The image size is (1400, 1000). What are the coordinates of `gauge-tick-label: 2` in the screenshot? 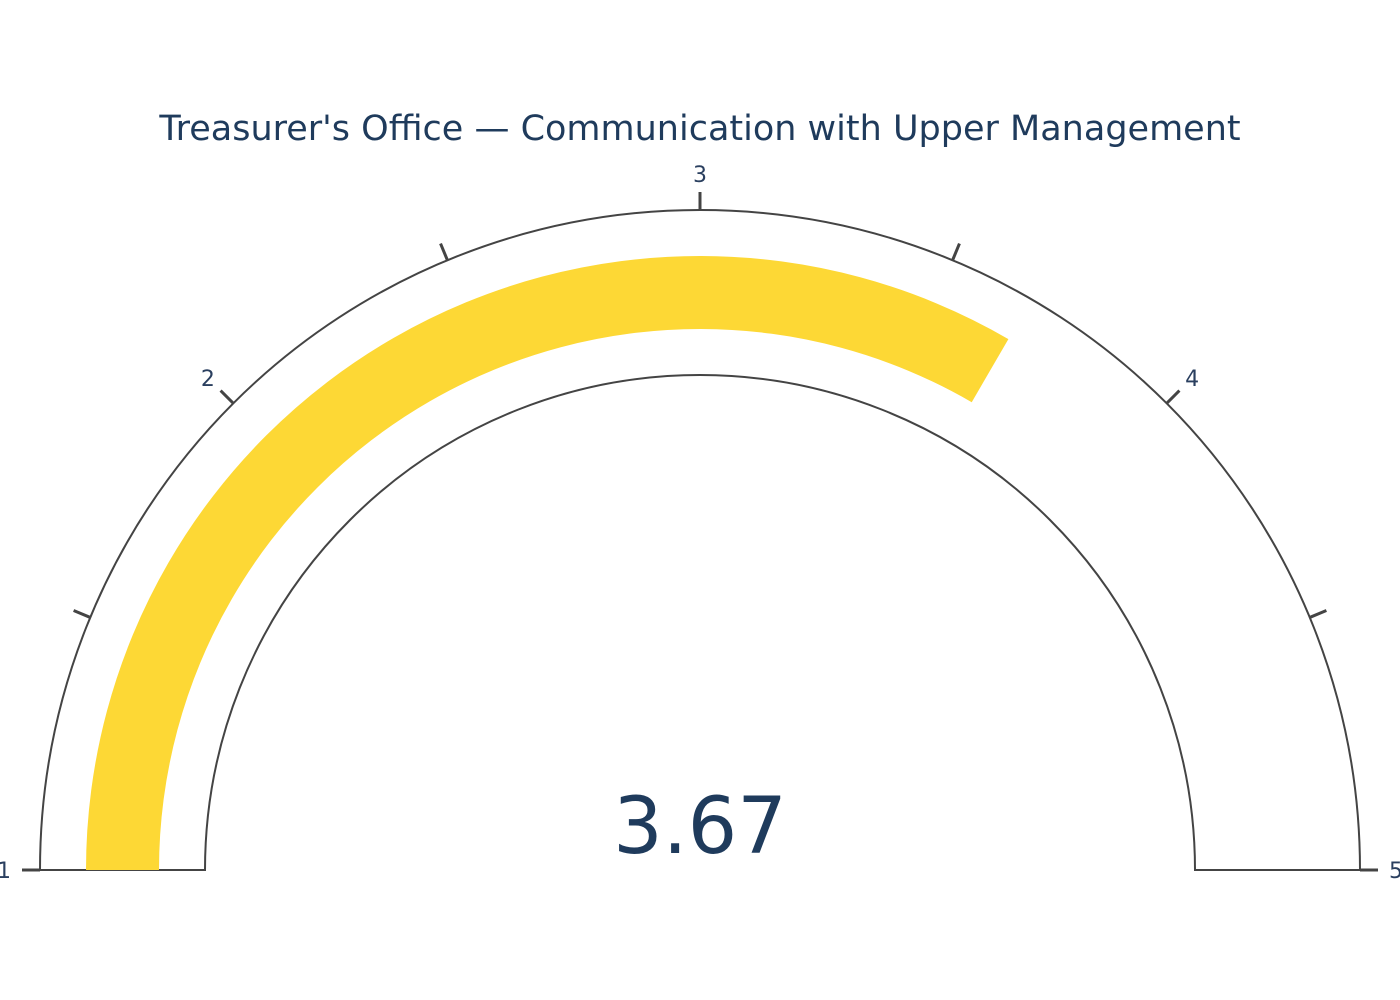 It's located at (208, 379).